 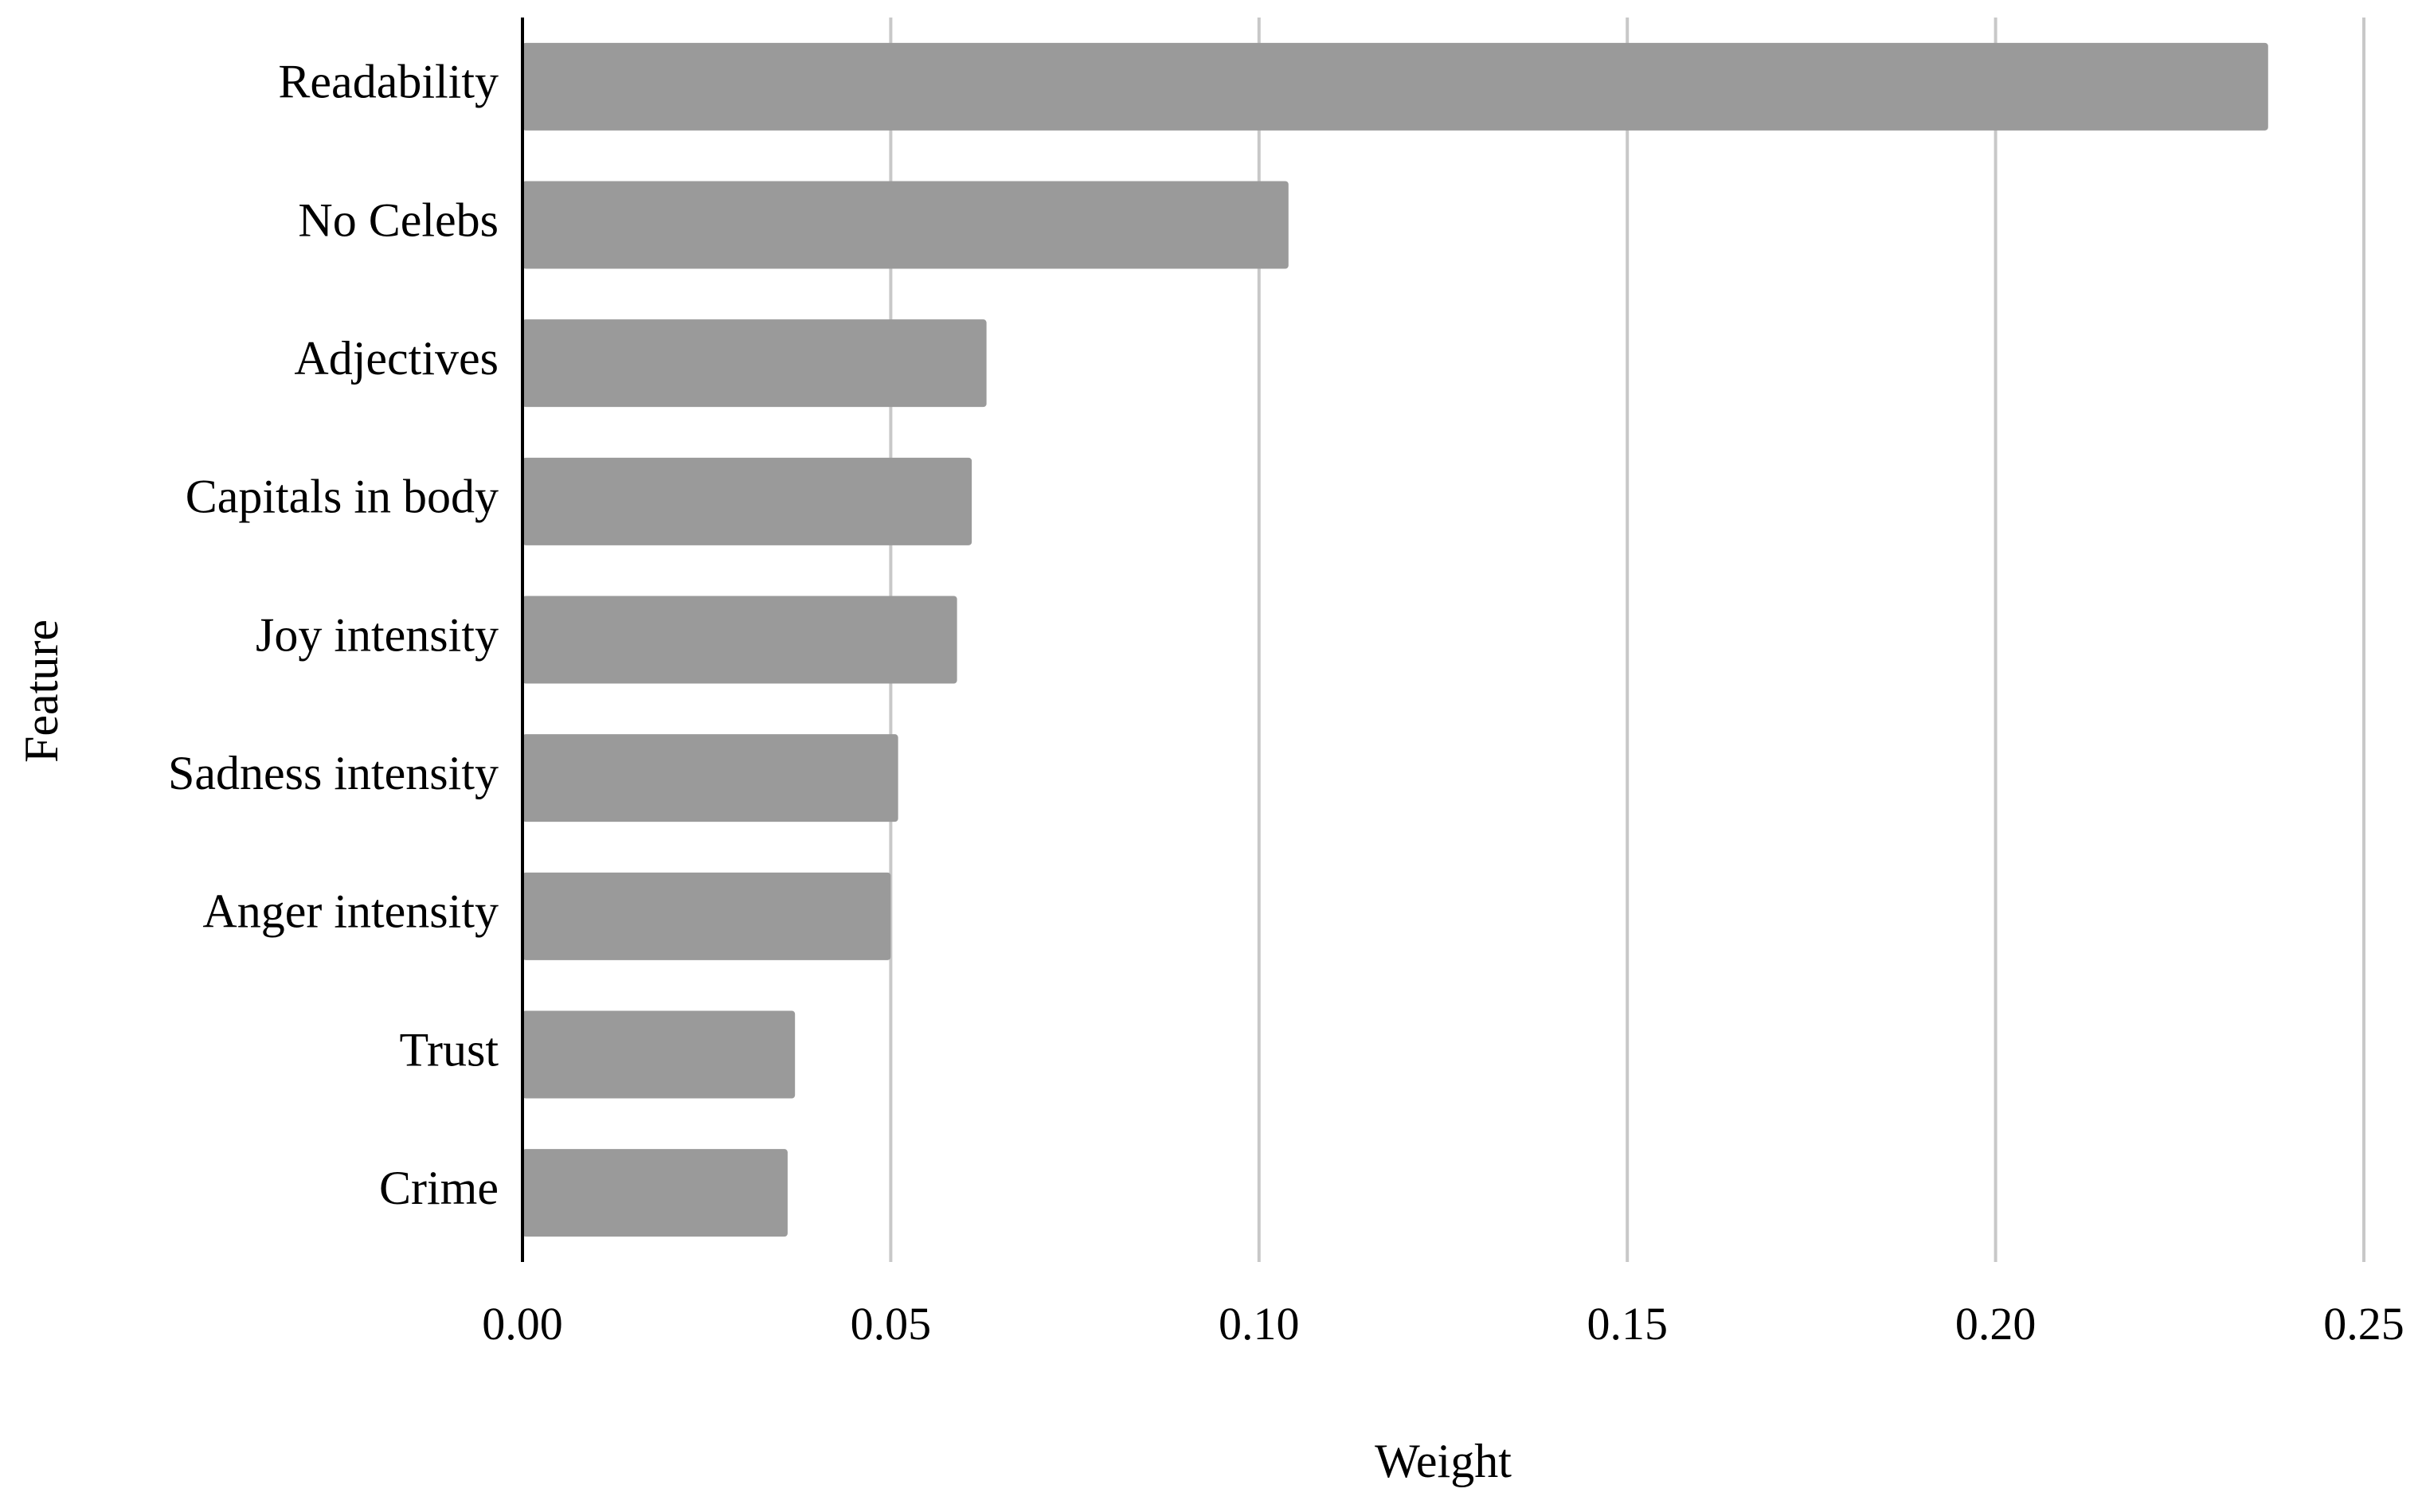 What do you see at coordinates (1259, 1324) in the screenshot?
I see `x-tick-label: 0.10` at bounding box center [1259, 1324].